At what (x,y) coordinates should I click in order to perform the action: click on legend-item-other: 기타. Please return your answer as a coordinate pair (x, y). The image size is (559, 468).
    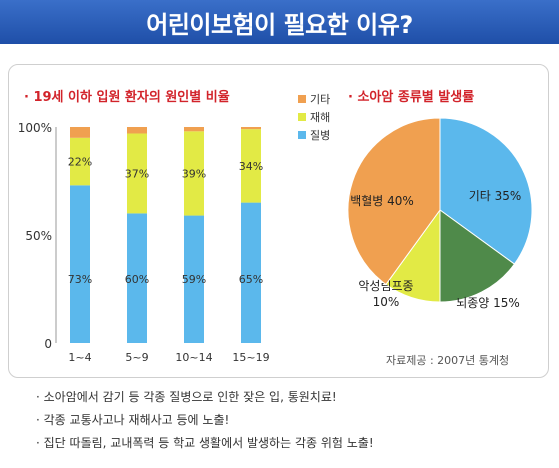
    Looking at the image, I should click on (314, 99).